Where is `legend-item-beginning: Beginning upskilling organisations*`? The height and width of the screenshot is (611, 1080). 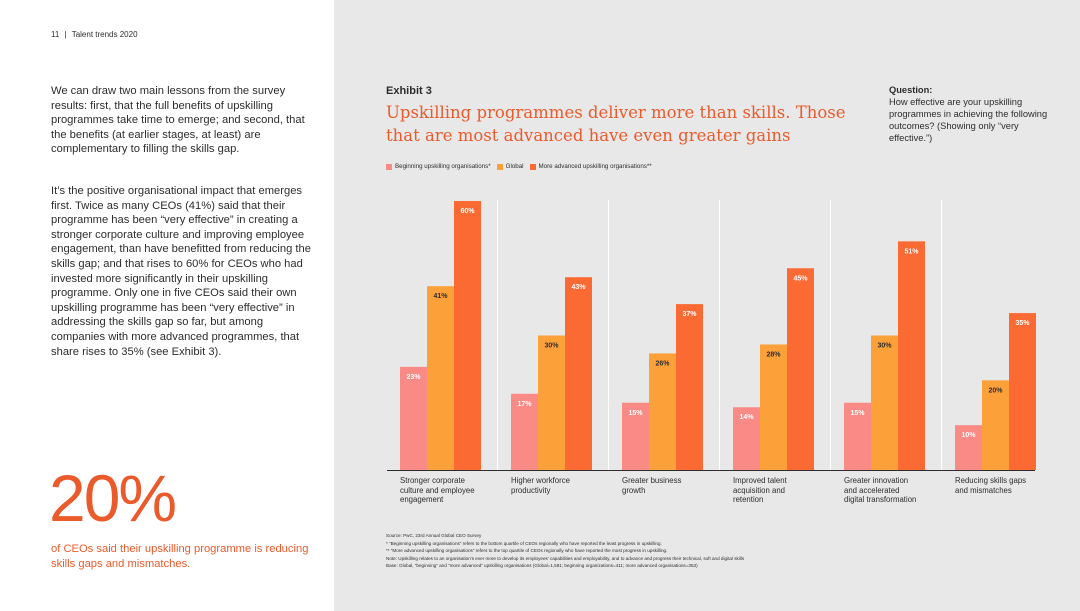 legend-item-beginning: Beginning upskilling organisations* is located at coordinates (438, 166).